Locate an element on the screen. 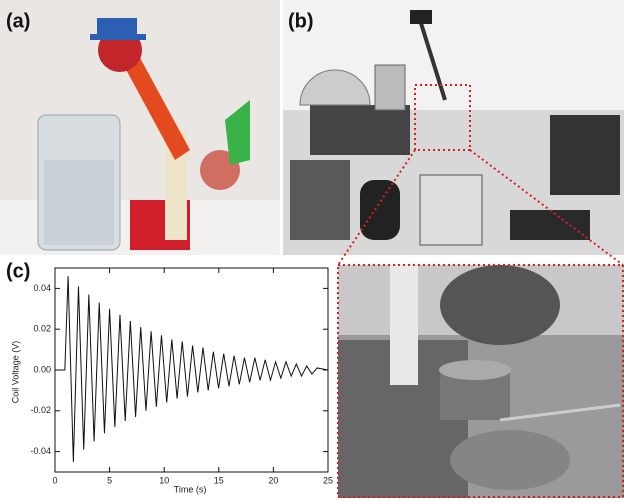  x-tick-label: 10 is located at coordinates (164, 480).